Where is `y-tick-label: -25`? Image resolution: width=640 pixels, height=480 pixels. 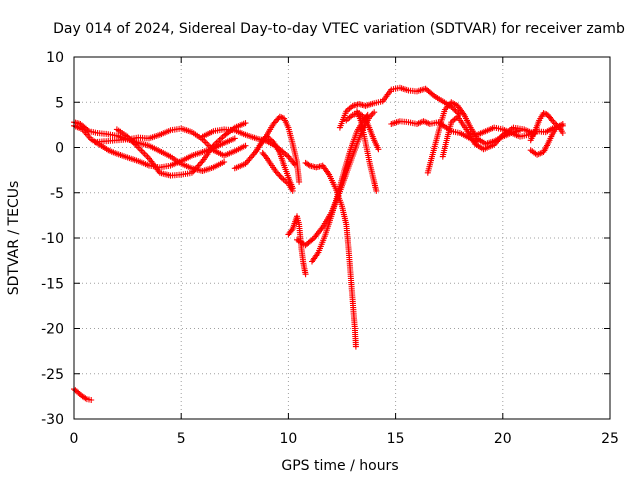
y-tick-label: -25 is located at coordinates (52, 375).